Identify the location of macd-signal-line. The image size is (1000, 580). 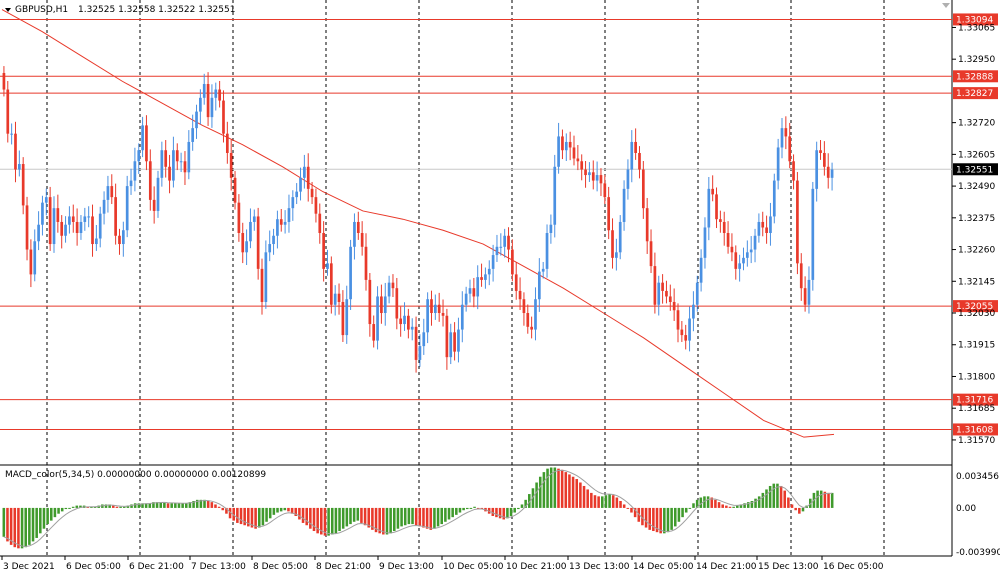
(418, 508).